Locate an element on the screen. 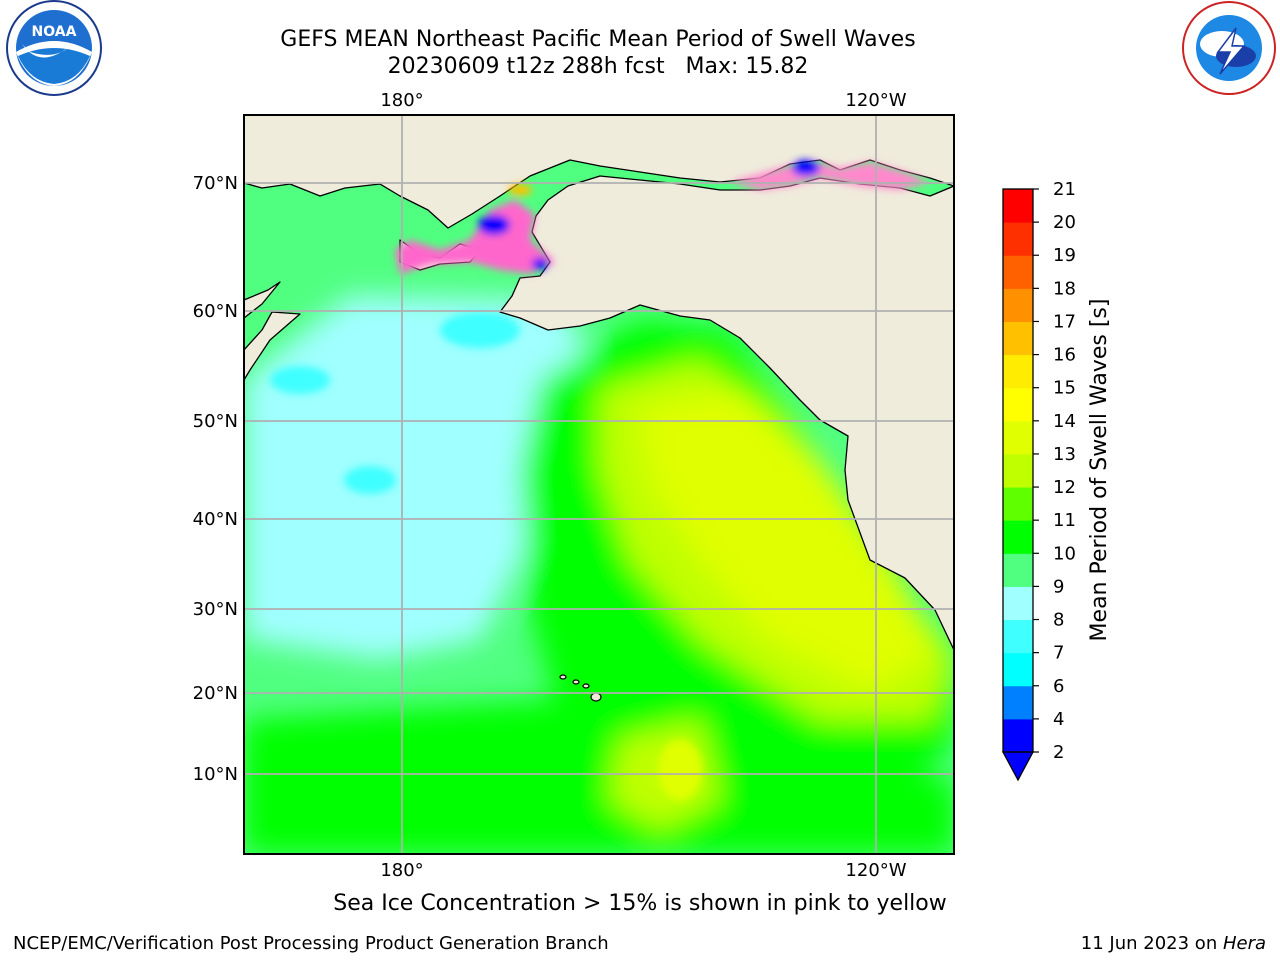 The height and width of the screenshot is (960, 1280). credit-host: Hera is located at coordinates (1244, 943).